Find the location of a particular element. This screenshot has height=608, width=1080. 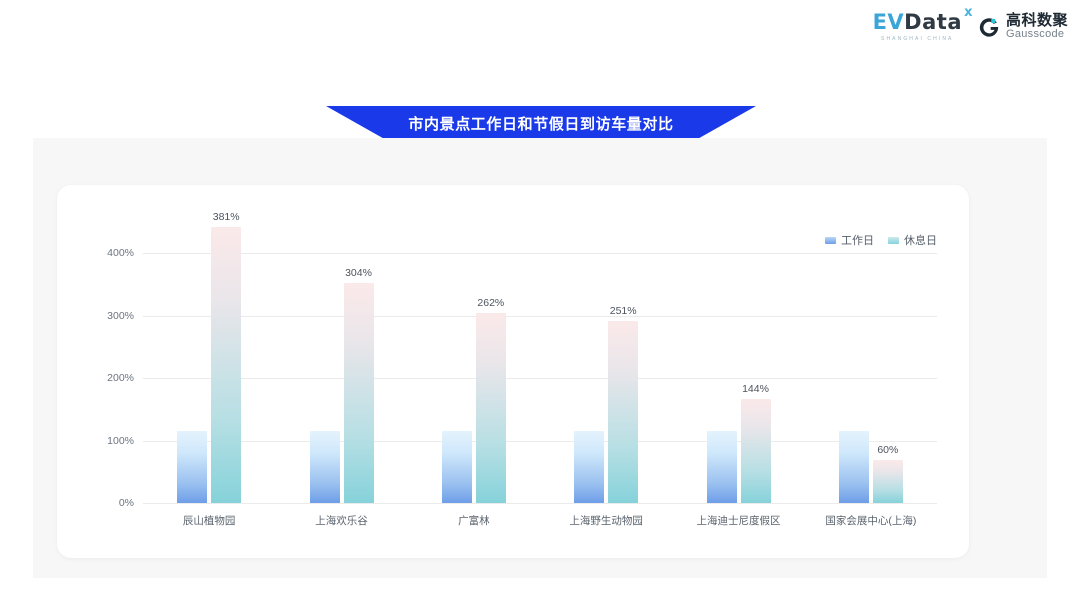

gausscode-text: 高科数聚 Gausscode is located at coordinates (1037, 26).